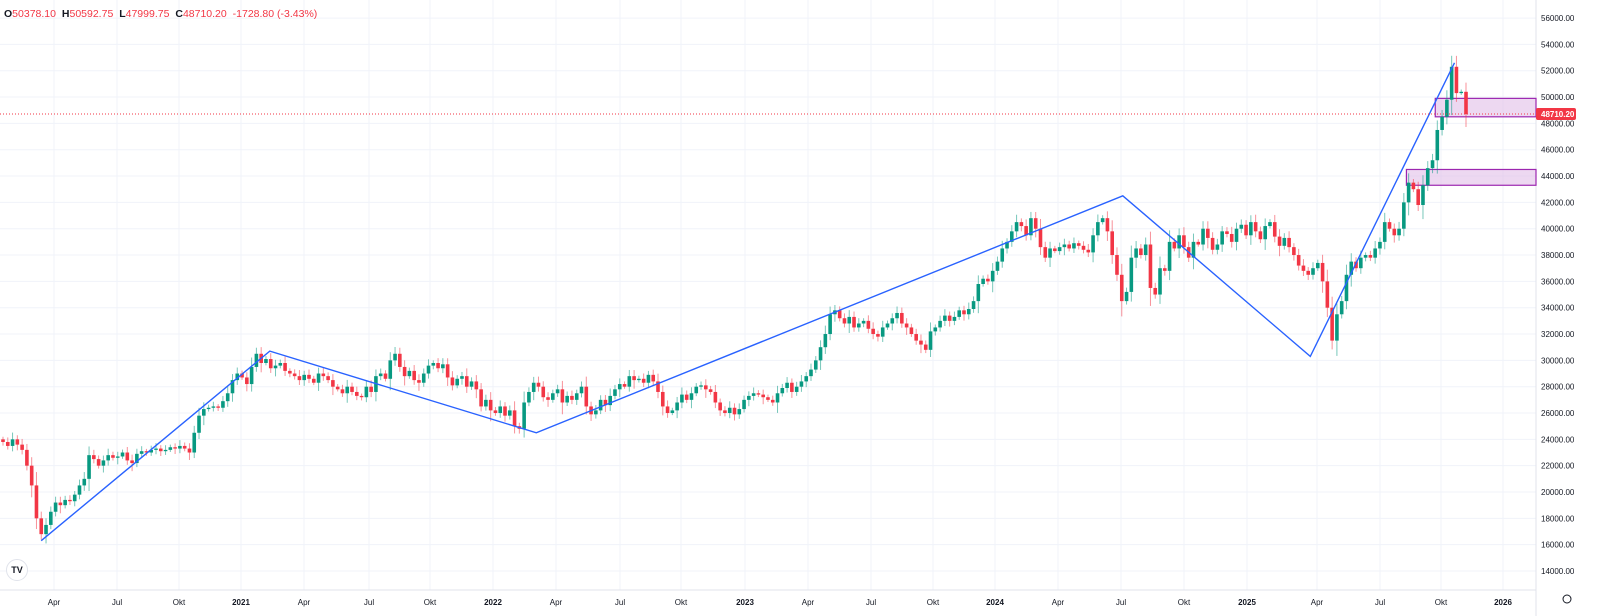 This screenshot has height=616, width=1600. What do you see at coordinates (1567, 599) in the screenshot?
I see `chart-settings-icon` at bounding box center [1567, 599].